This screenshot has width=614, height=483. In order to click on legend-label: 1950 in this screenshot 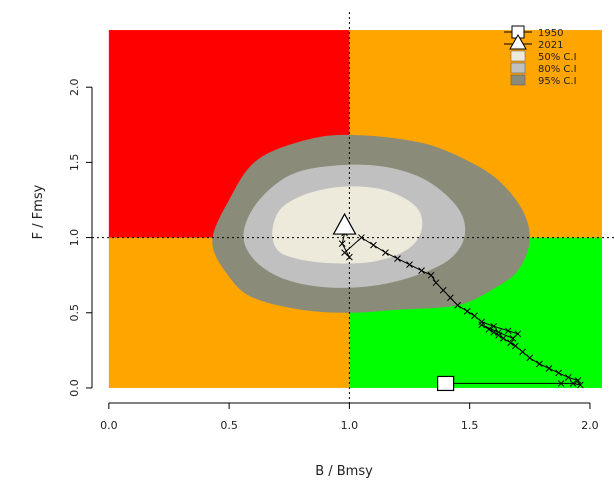, I will do `click(550, 33)`.